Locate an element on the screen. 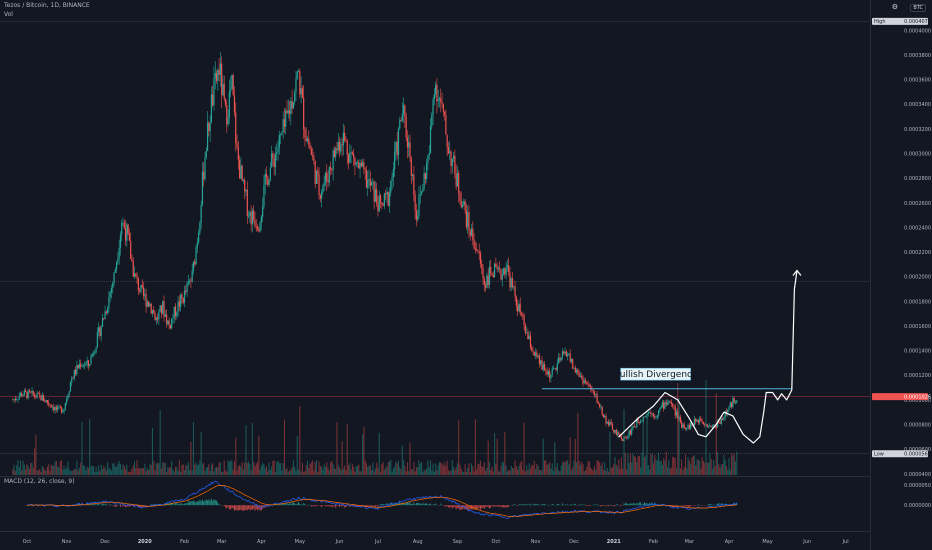 This screenshot has height=550, width=932. macd-tick-label: 0.0000050 is located at coordinates (917, 486).